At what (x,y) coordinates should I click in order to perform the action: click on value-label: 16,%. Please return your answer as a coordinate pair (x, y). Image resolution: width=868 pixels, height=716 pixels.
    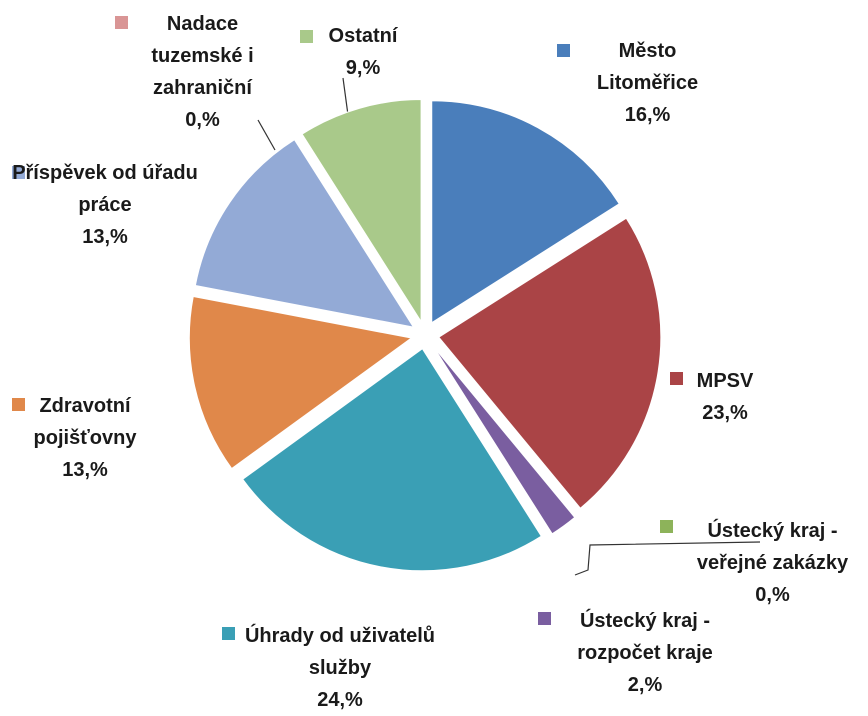
    Looking at the image, I should click on (647, 115).